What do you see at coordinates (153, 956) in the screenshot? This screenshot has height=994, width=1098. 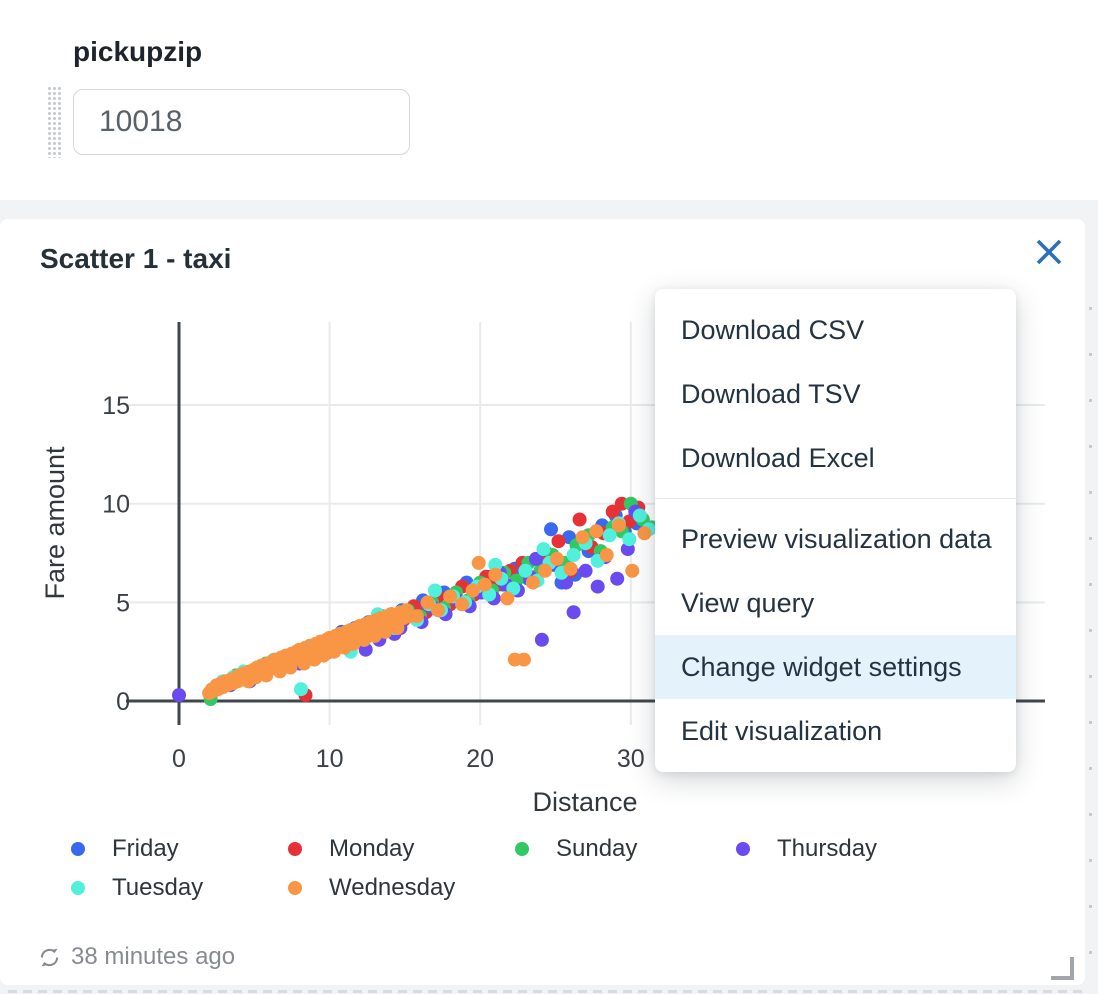 I see `refresh-timestamp: 38 minutes ago` at bounding box center [153, 956].